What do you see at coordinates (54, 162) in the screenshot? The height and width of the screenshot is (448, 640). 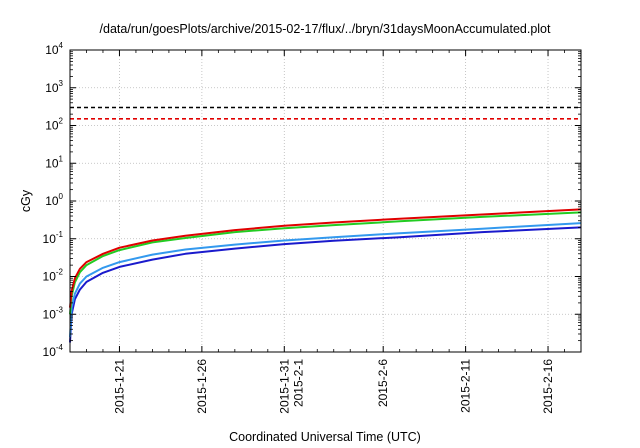 I see `y-tick-label: 10¹` at bounding box center [54, 162].